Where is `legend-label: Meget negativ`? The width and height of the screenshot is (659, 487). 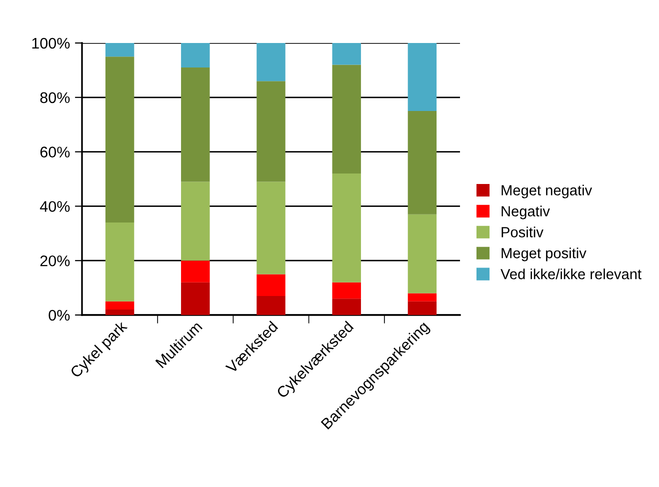 legend-label: Meget negativ is located at coordinates (547, 191).